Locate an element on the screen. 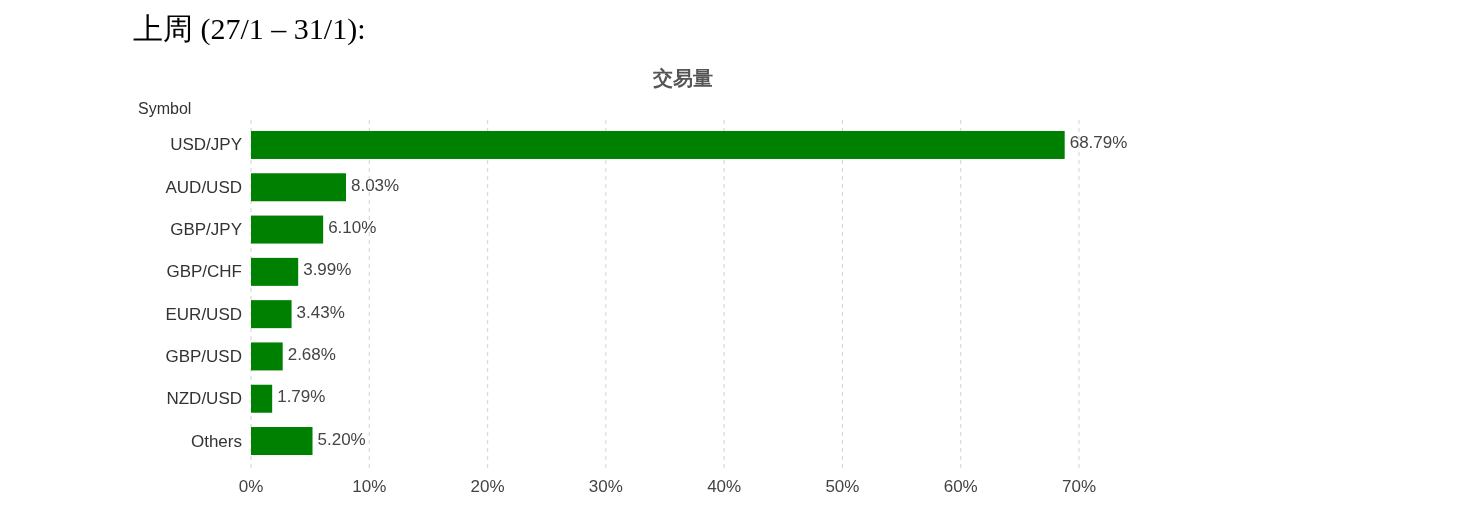 This screenshot has width=1460, height=516. x-tick-label: 60% is located at coordinates (960, 486).